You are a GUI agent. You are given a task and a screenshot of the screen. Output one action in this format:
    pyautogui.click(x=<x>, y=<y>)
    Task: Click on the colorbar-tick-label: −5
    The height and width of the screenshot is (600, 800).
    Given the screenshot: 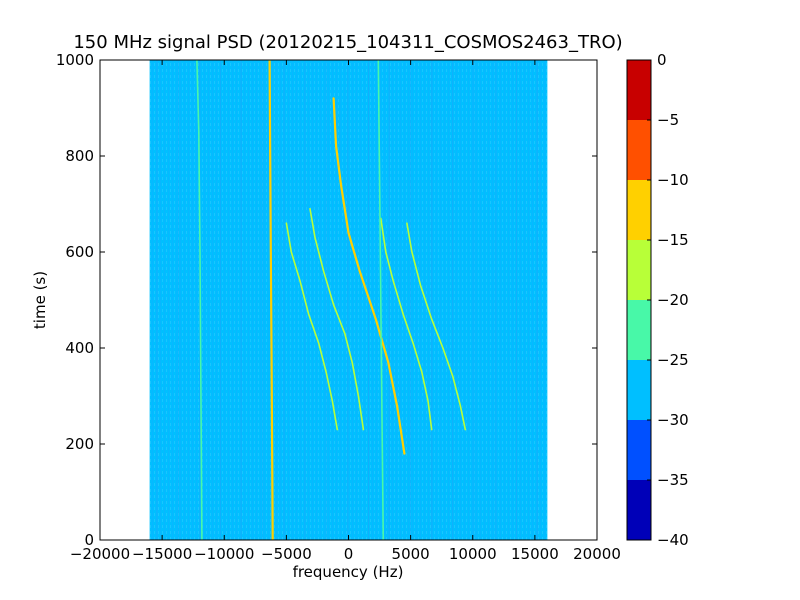 What is the action you would take?
    pyautogui.click(x=668, y=120)
    